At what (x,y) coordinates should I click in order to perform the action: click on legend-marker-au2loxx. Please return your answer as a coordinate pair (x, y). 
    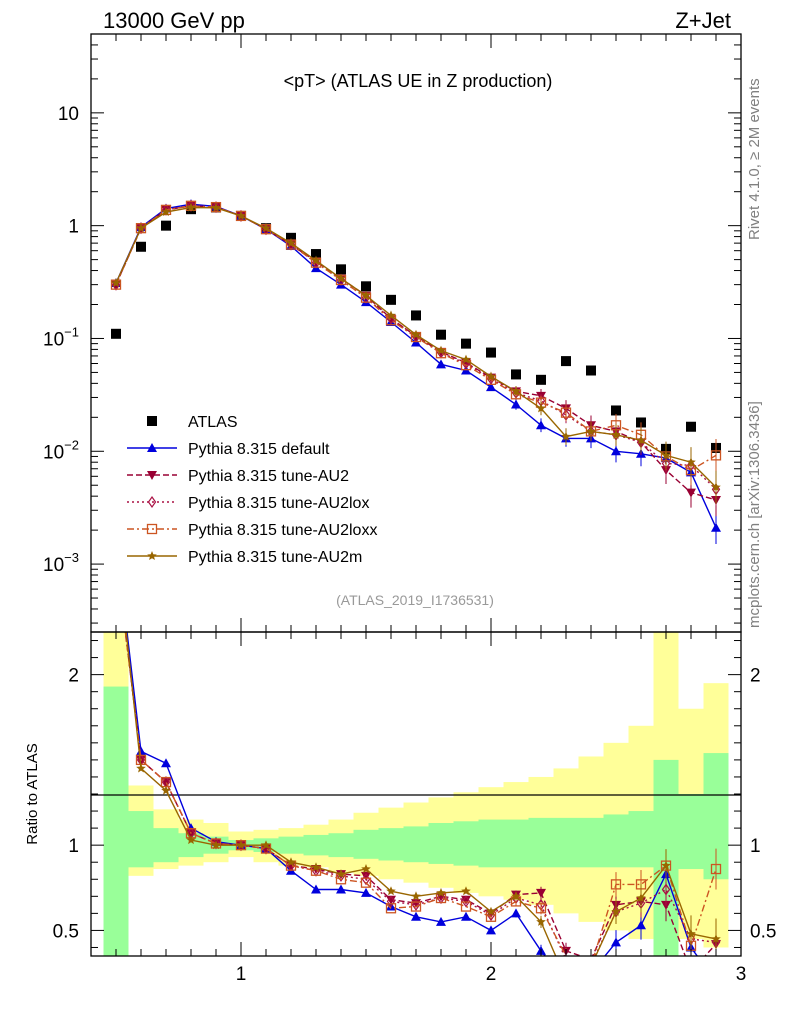
    Looking at the image, I should click on (152, 529).